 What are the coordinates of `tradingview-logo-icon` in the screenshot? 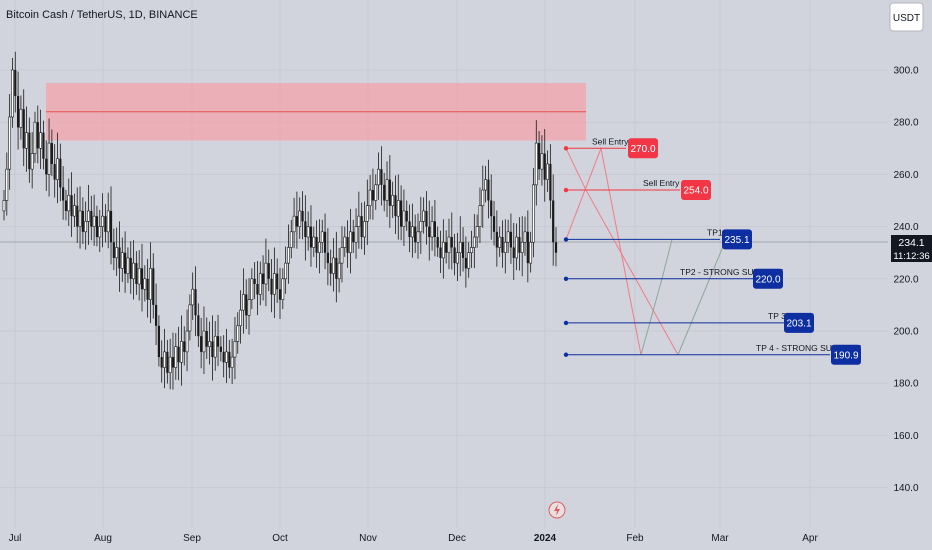 It's located at (557, 510).